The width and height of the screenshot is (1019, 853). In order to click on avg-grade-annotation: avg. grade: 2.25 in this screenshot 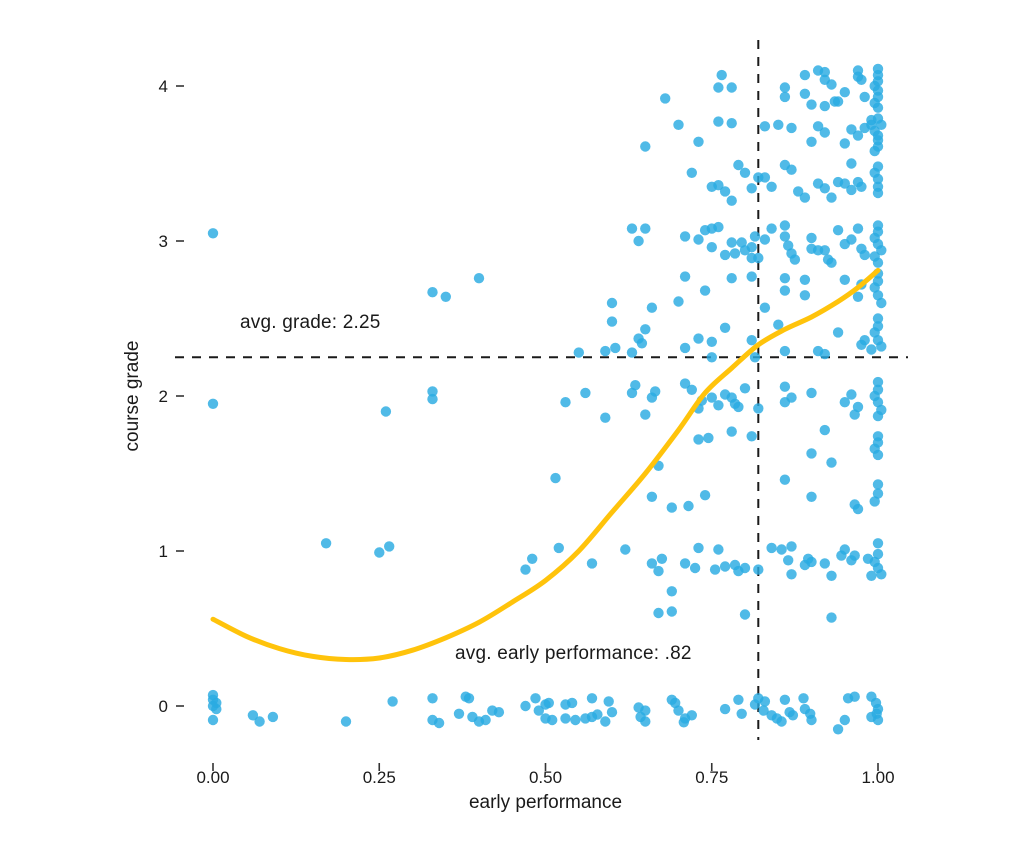, I will do `click(310, 322)`.